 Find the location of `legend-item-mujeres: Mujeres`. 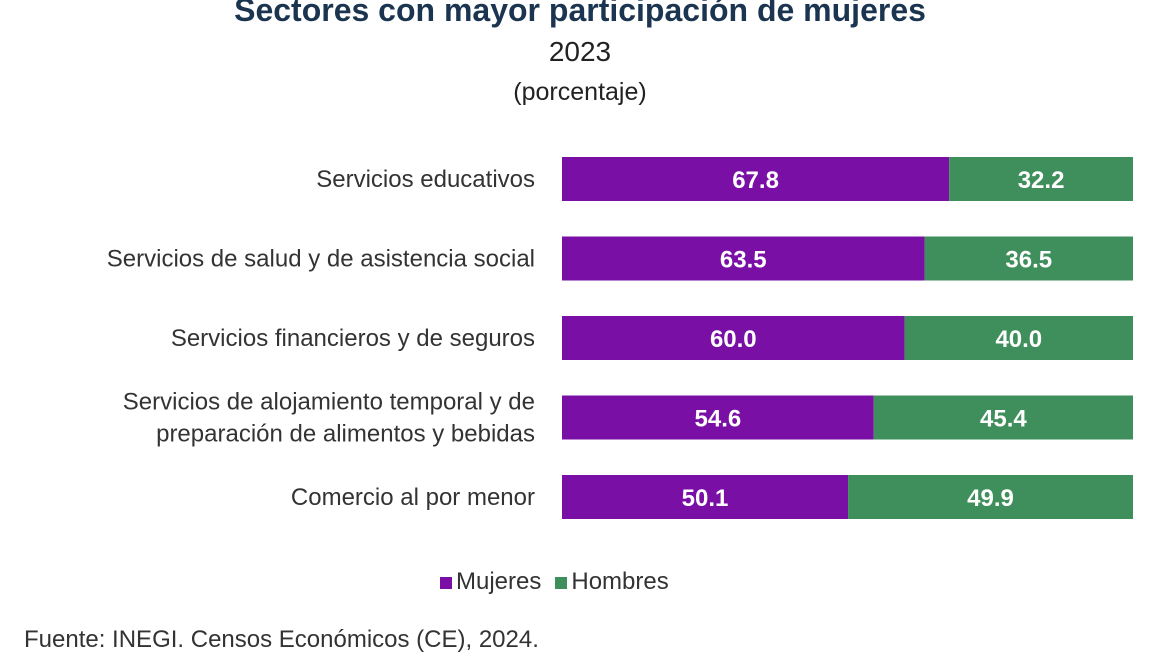

legend-item-mujeres: Mujeres is located at coordinates (490, 582).